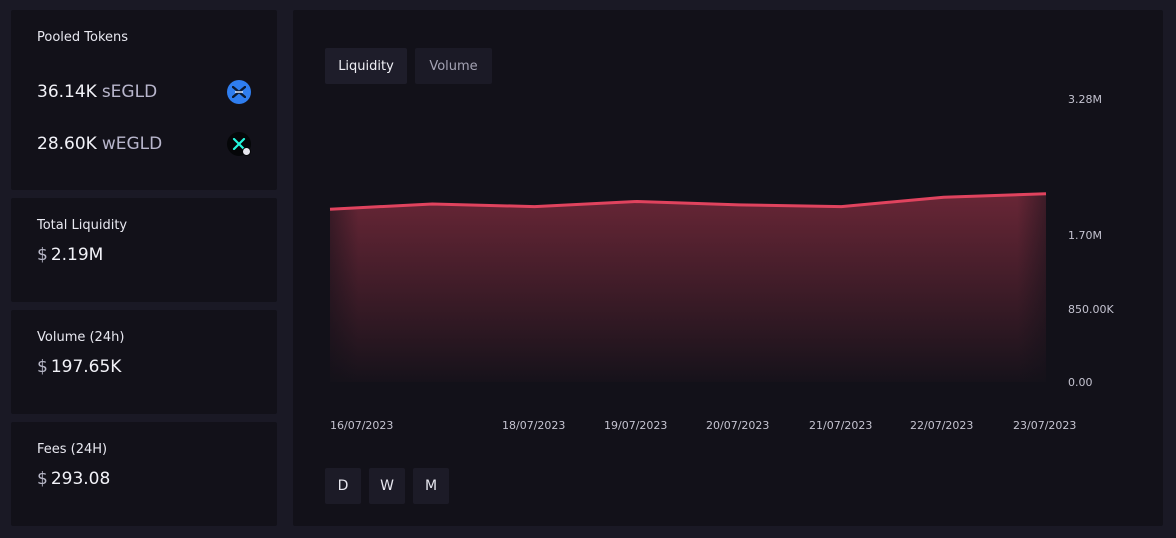  I want to click on x-tick-label: 22/07/2023, so click(942, 425).